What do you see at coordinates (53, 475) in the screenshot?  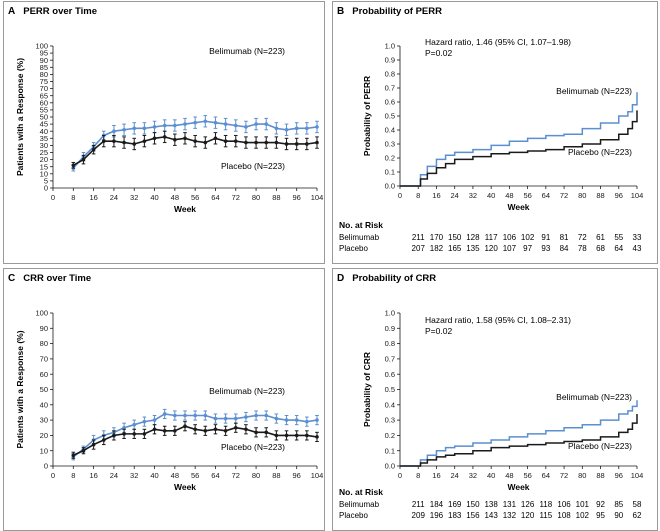 I see `x-tick-label: 0` at bounding box center [53, 475].